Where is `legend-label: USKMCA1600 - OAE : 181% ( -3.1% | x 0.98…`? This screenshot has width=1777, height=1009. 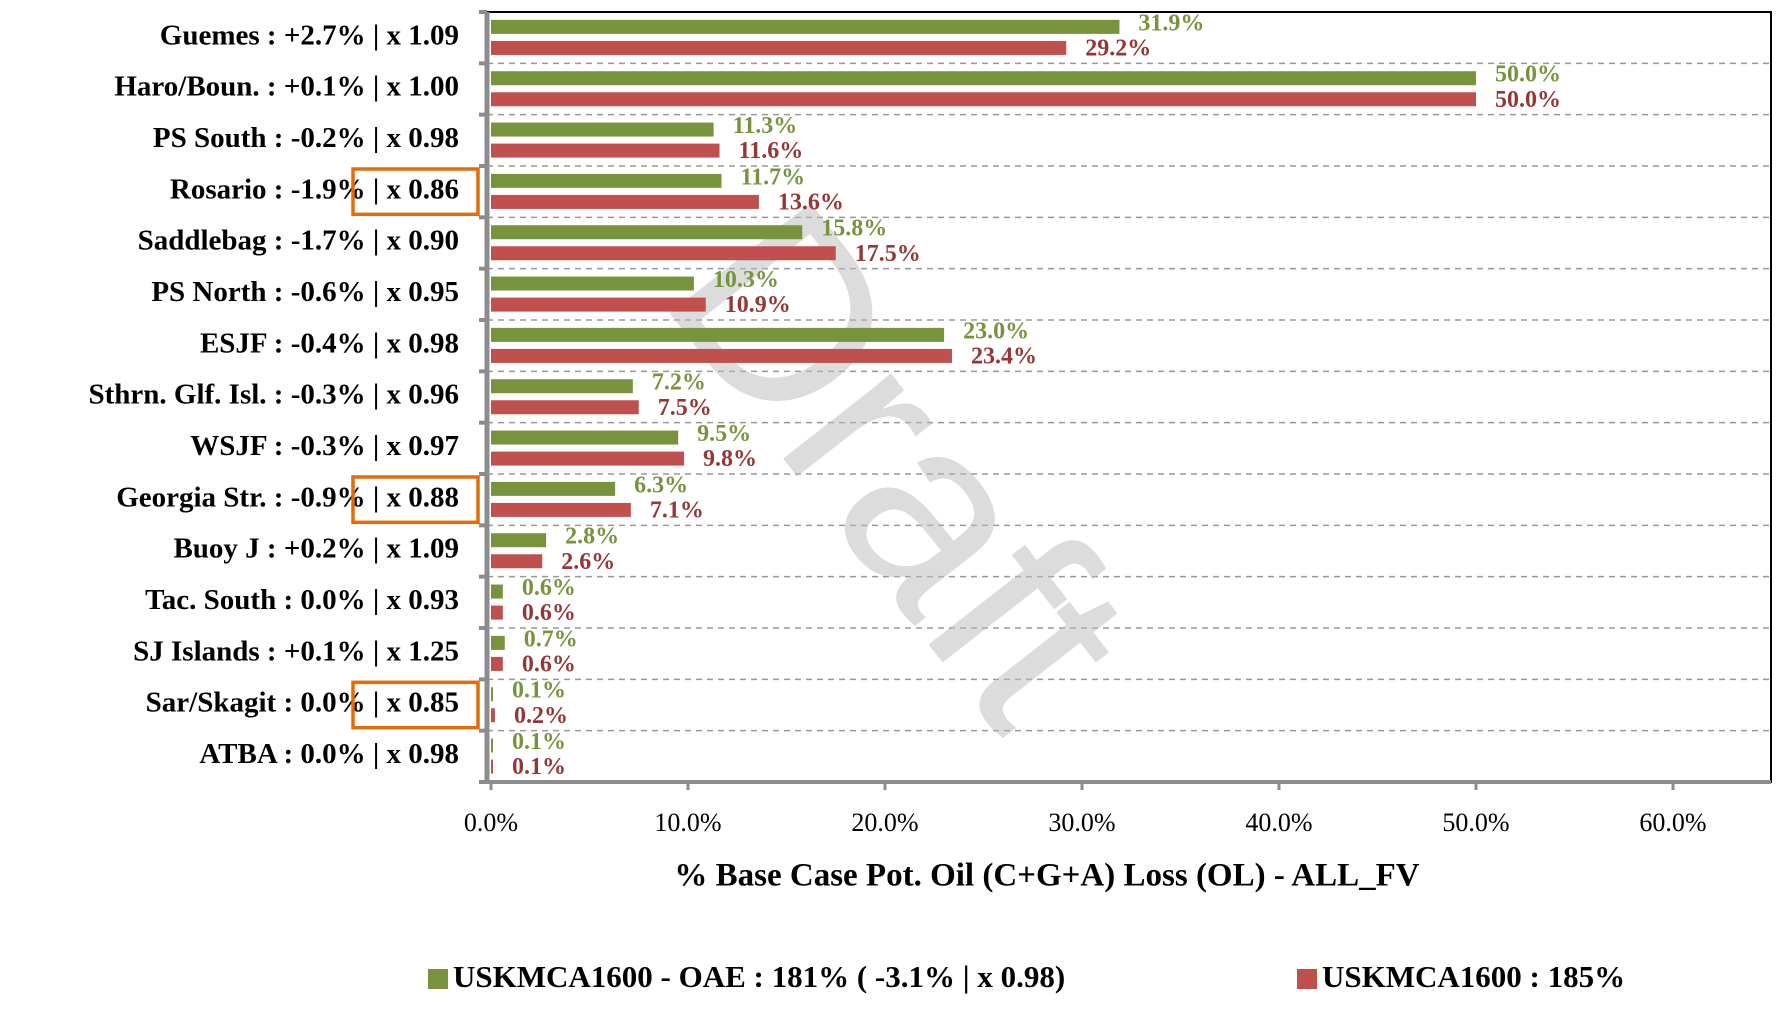 legend-label: USKMCA1600 - OAE : 181% ( -3.1% | x 0.98… is located at coordinates (759, 976).